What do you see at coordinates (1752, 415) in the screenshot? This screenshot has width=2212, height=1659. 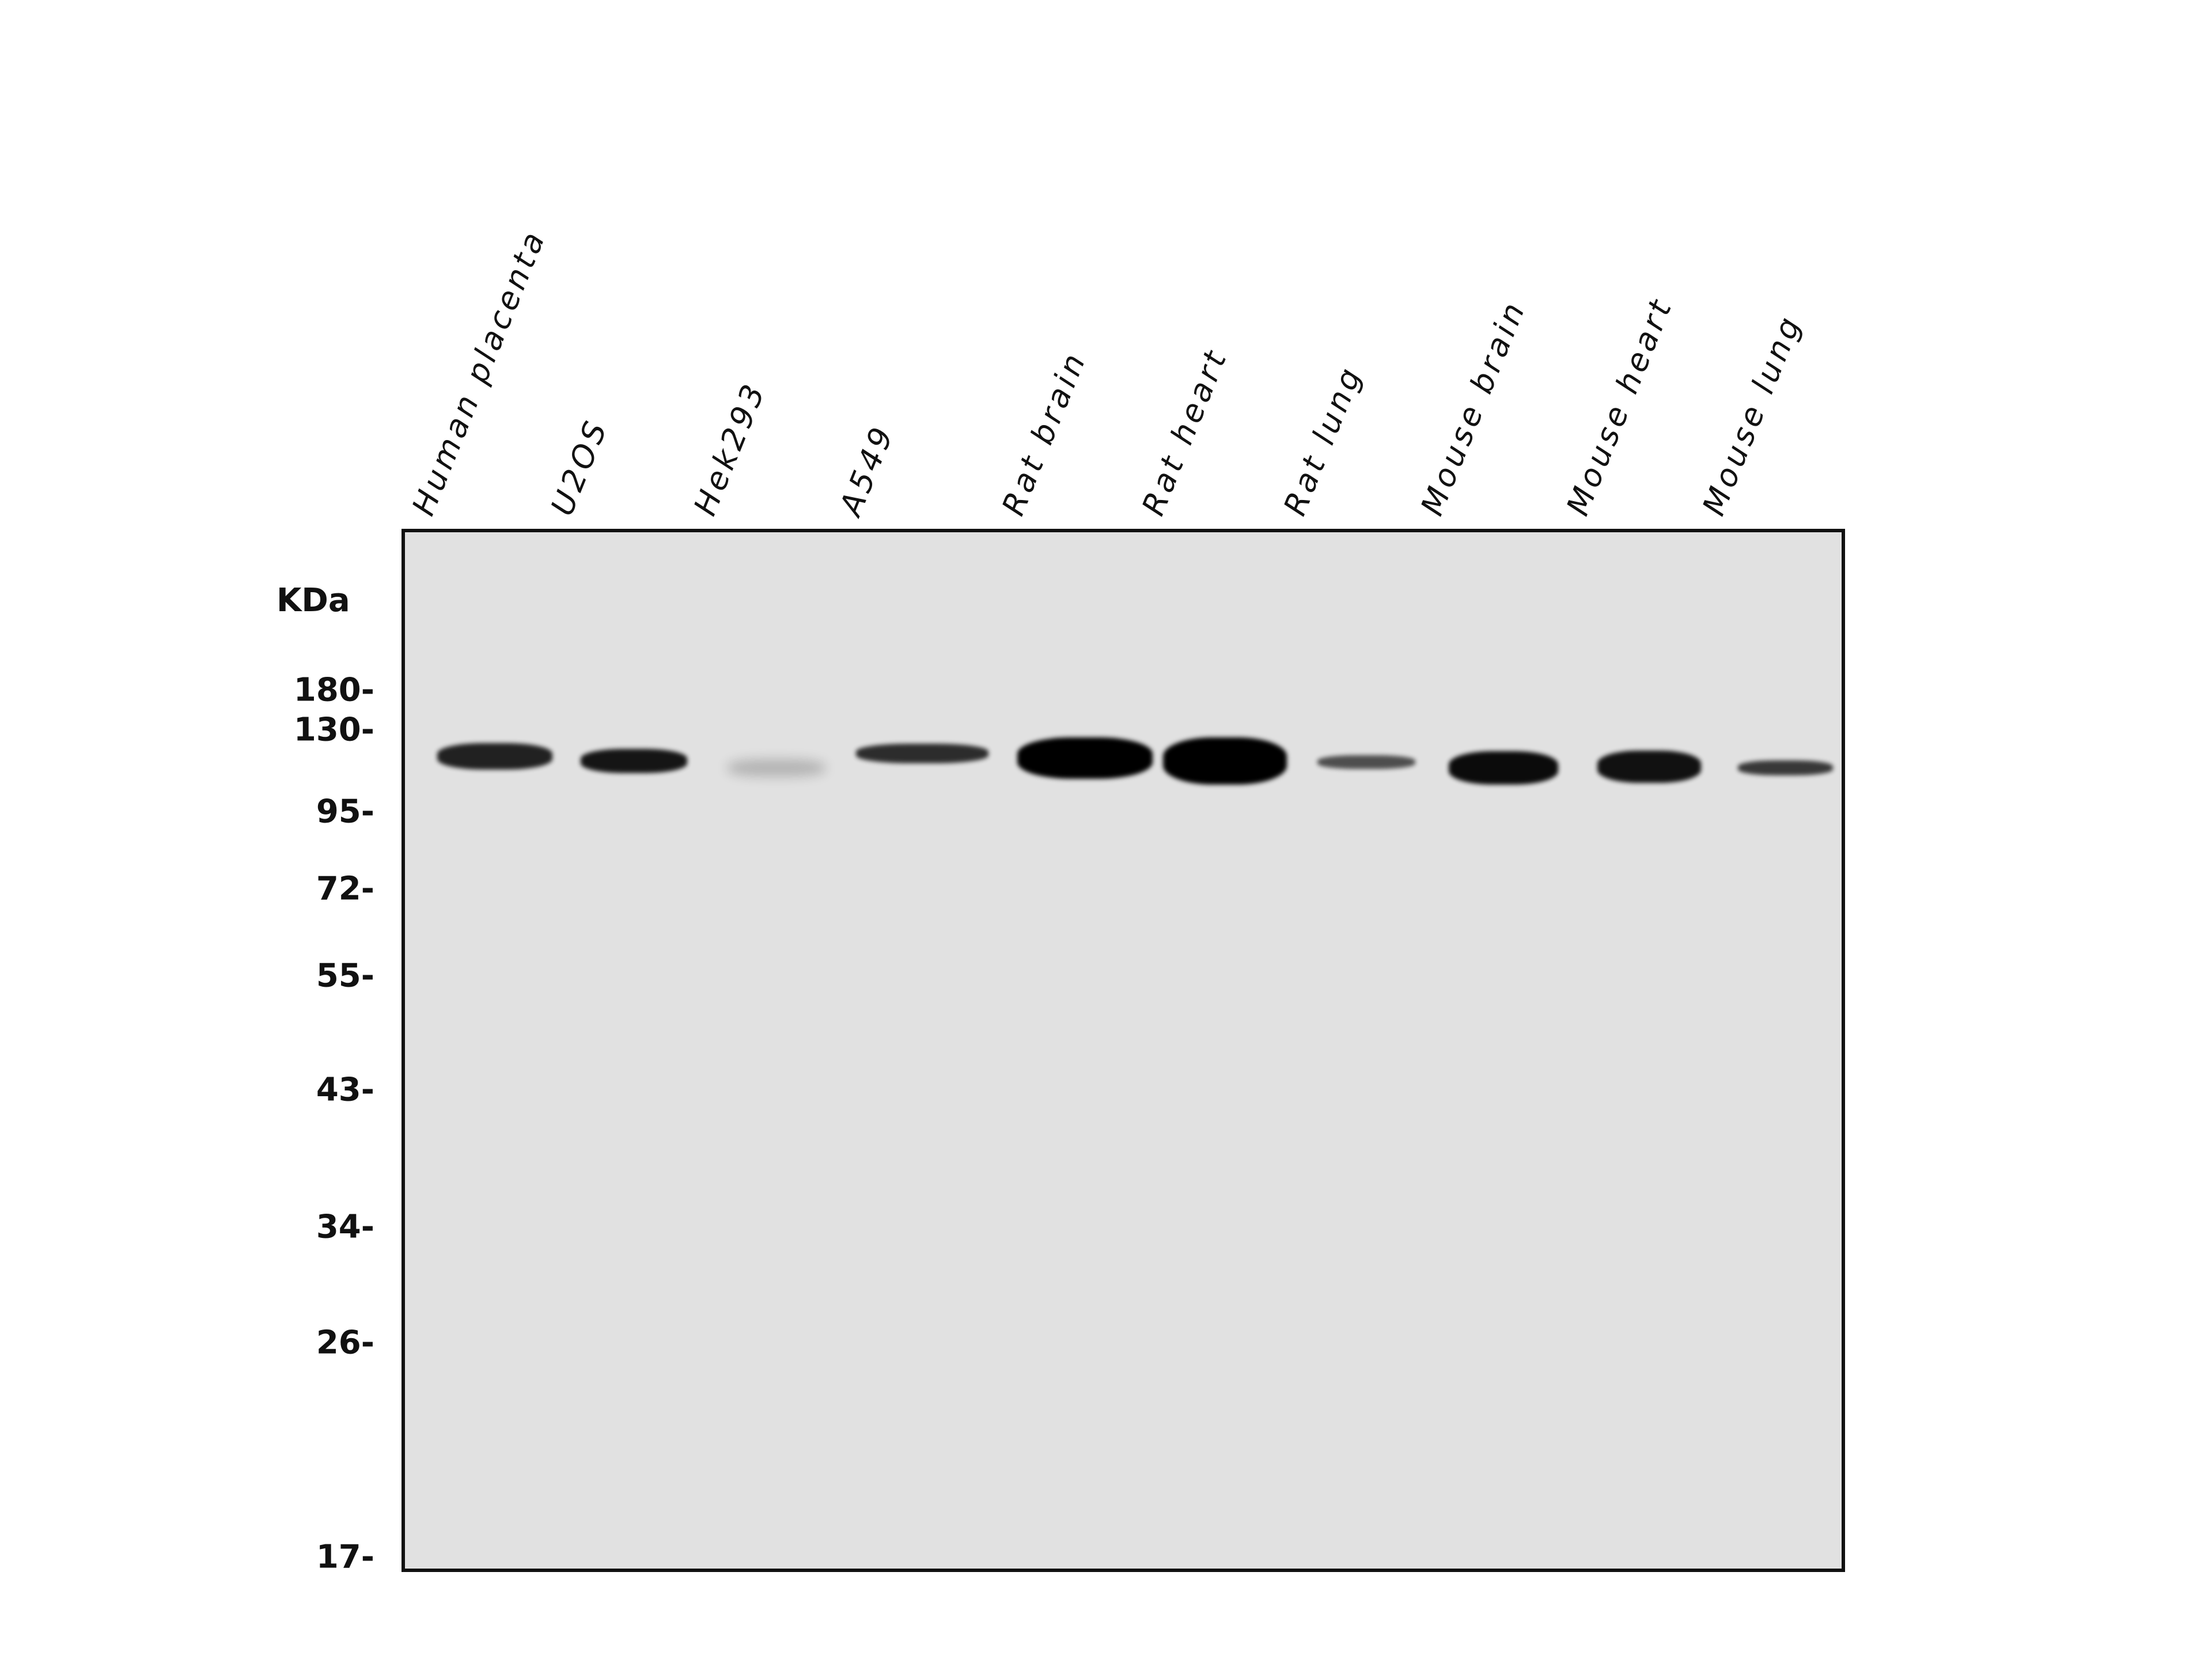 I see `lane-label: Mouse lung` at bounding box center [1752, 415].